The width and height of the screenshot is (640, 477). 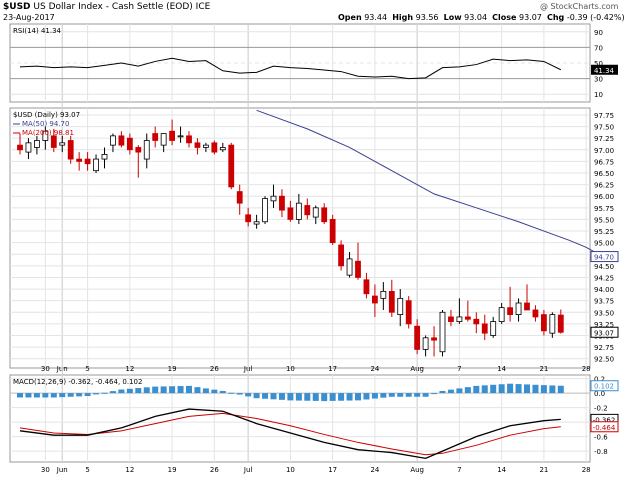 What do you see at coordinates (598, 33) in the screenshot?
I see `rsi-y-tick-0: 90` at bounding box center [598, 33].